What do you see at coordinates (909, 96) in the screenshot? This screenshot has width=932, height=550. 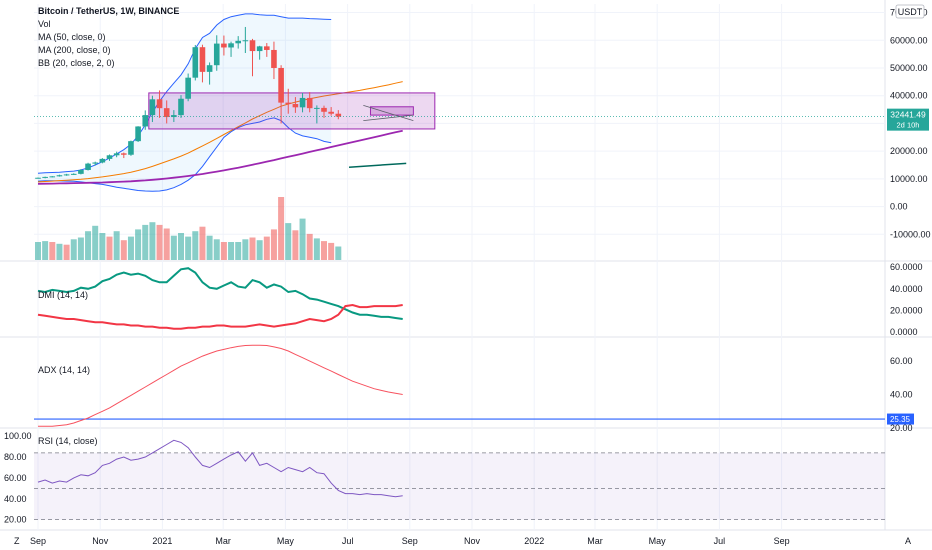 I see `y-tick-label: 40000.00` at bounding box center [909, 96].